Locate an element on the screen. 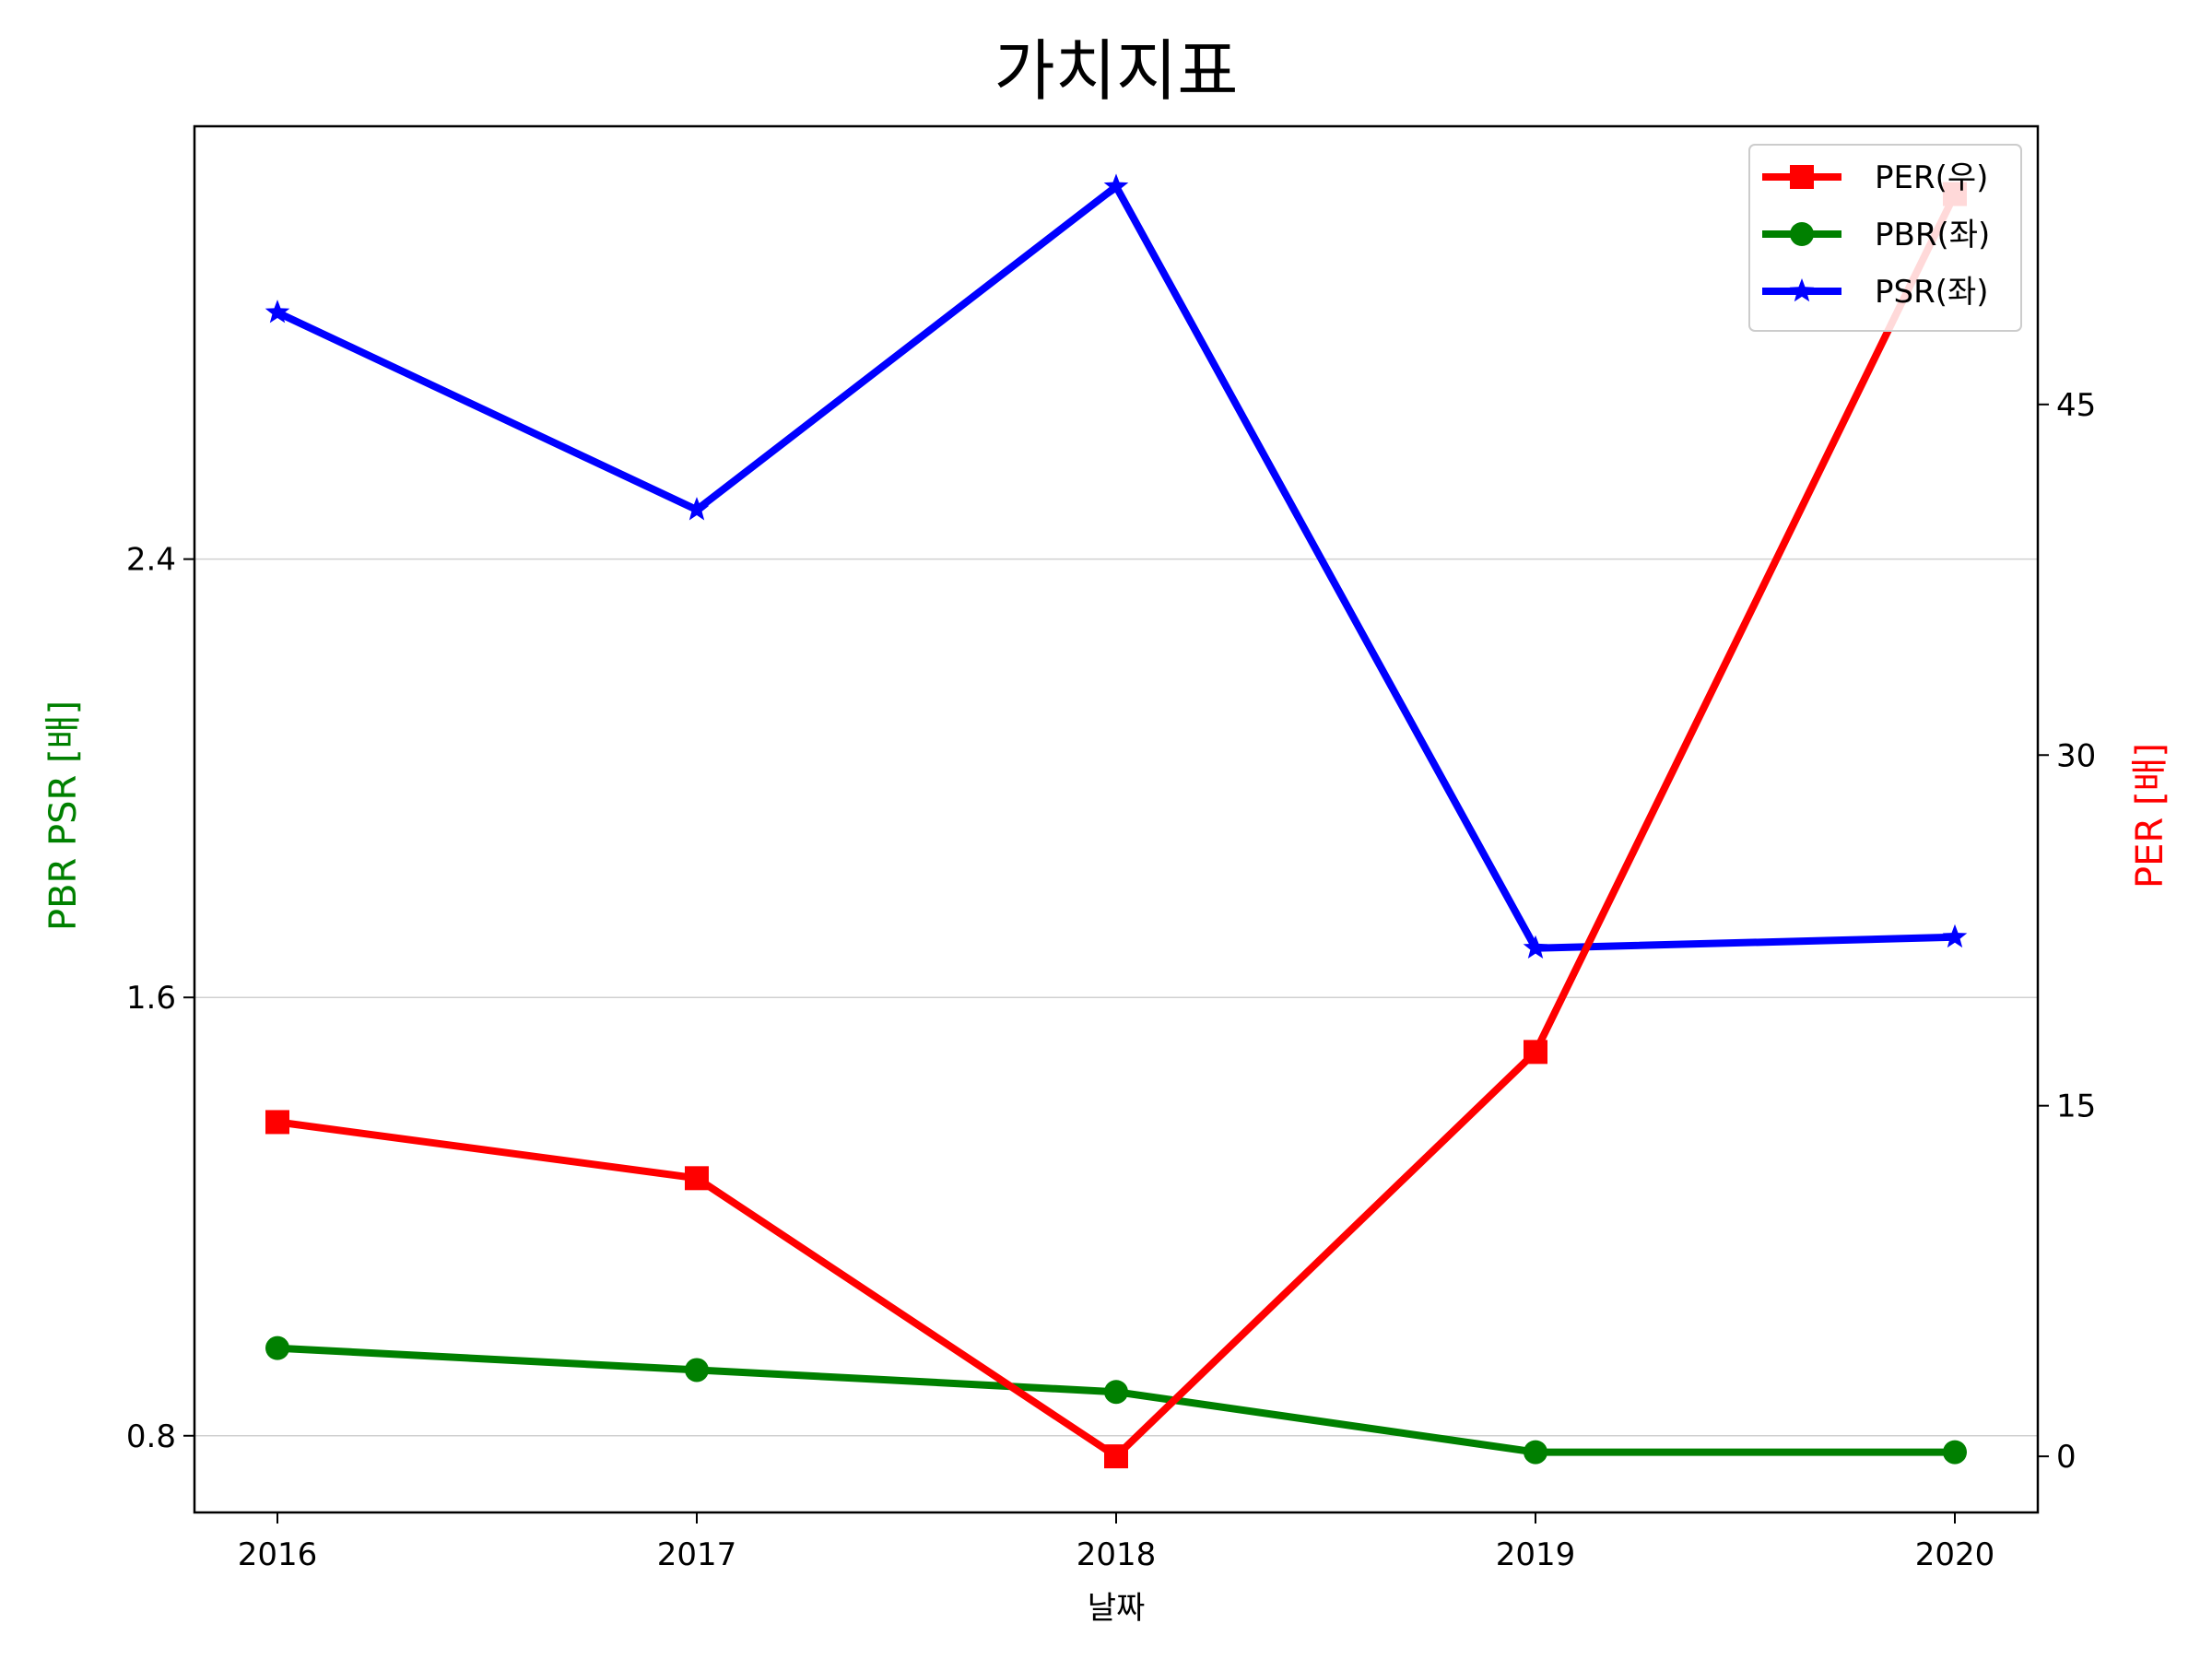 Image resolution: width=2212 pixels, height=1659 pixels. x-tick-label: 2017 is located at coordinates (697, 1554).